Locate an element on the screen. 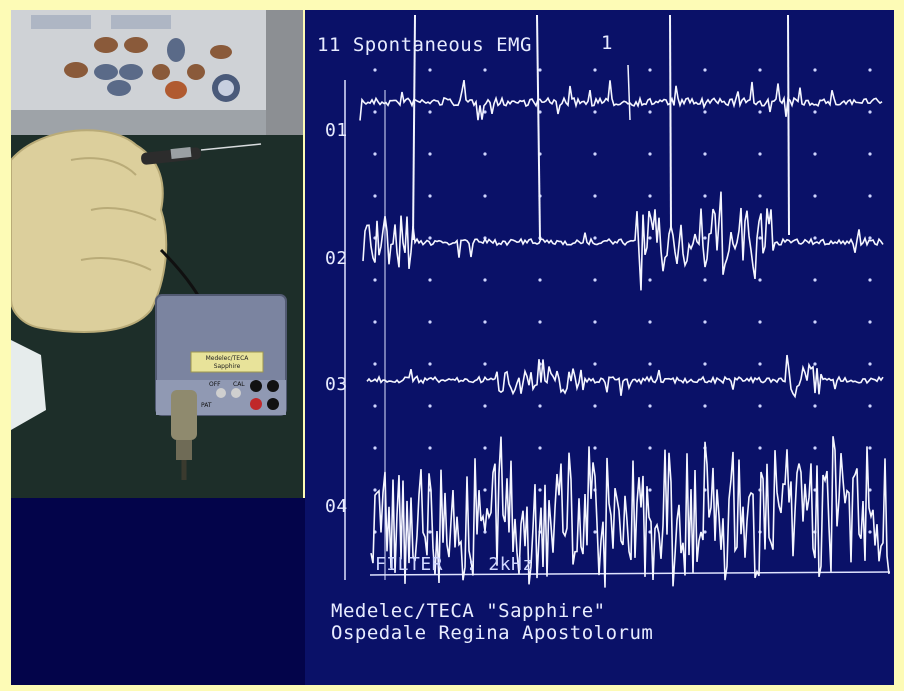  stimulus-lines is located at coordinates (601, 127).